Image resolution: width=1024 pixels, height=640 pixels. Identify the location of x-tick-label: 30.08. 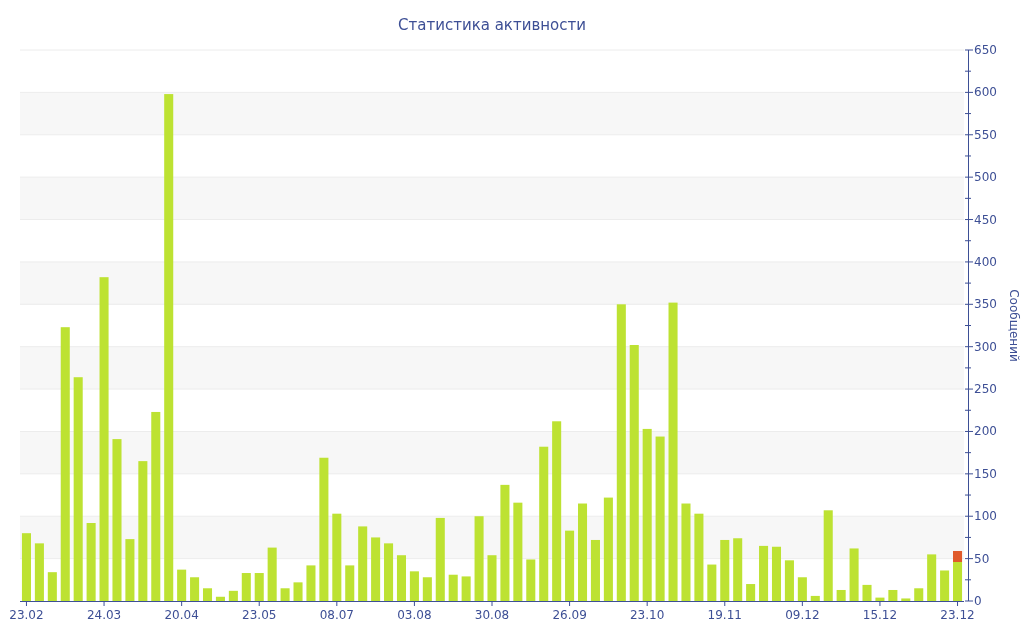
(492, 615).